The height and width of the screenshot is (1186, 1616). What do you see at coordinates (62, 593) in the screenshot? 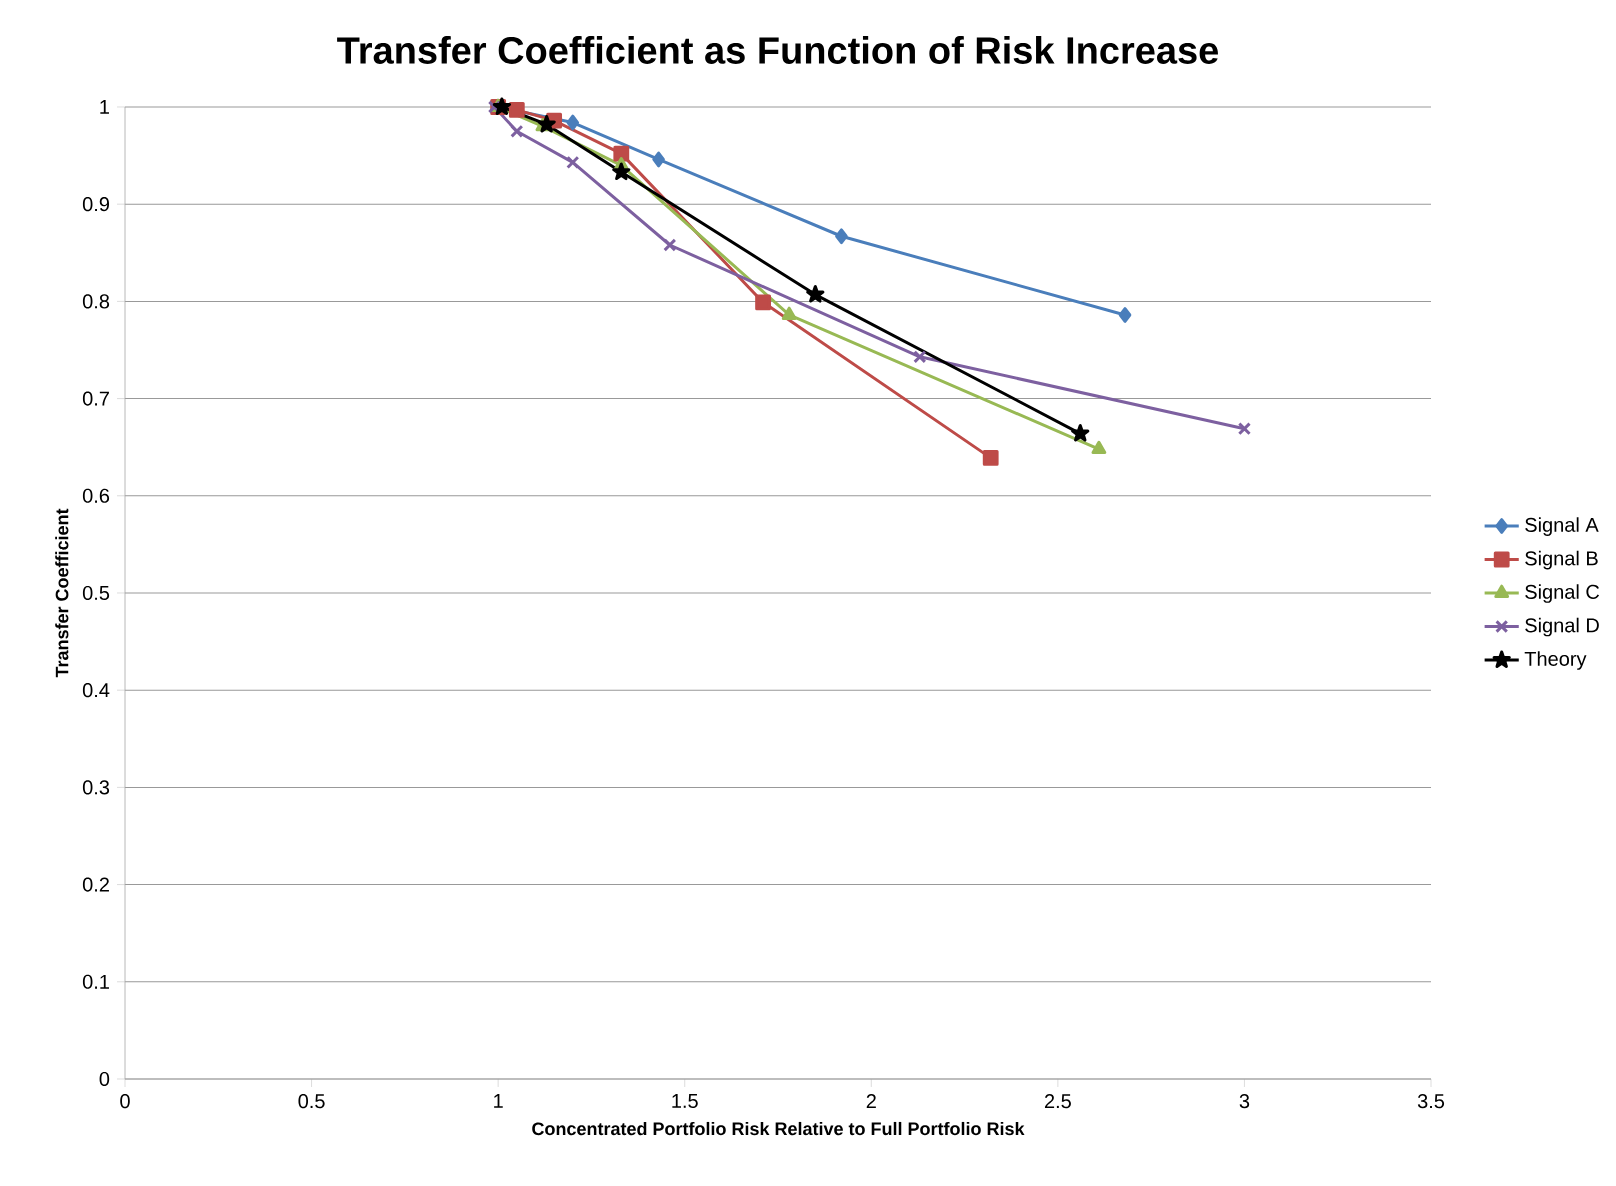
I see `y-axis-title: Transfer Coefficient` at bounding box center [62, 593].